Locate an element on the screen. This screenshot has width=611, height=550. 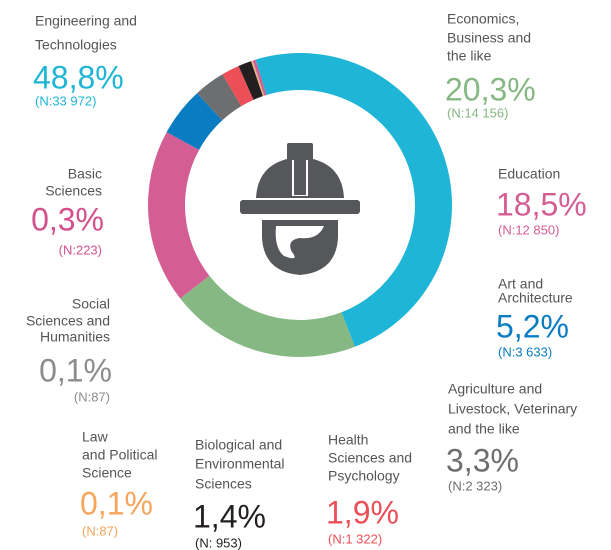
category-label: Economics, is located at coordinates (483, 19).